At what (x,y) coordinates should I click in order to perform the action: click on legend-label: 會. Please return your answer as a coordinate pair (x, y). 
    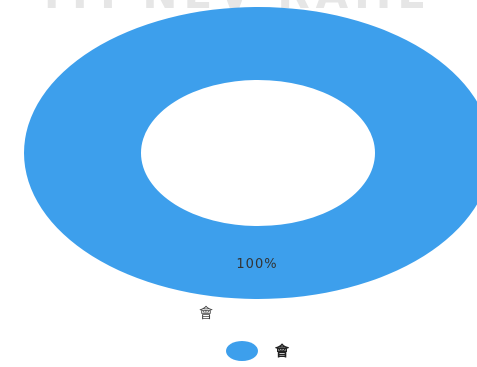
    Looking at the image, I should click on (282, 351).